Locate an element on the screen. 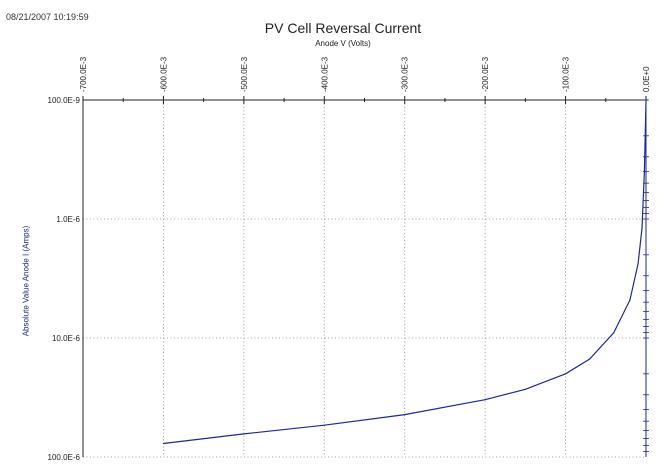 The width and height of the screenshot is (668, 469). x-tick-label: -200.0E-3 is located at coordinates (485, 74).